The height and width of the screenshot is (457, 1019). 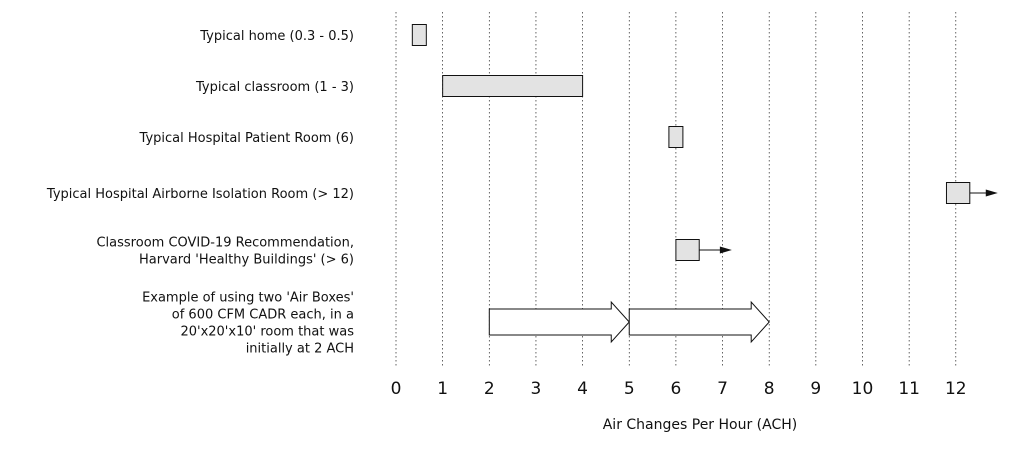 What do you see at coordinates (536, 389) in the screenshot?
I see `x-tick-label: 3` at bounding box center [536, 389].